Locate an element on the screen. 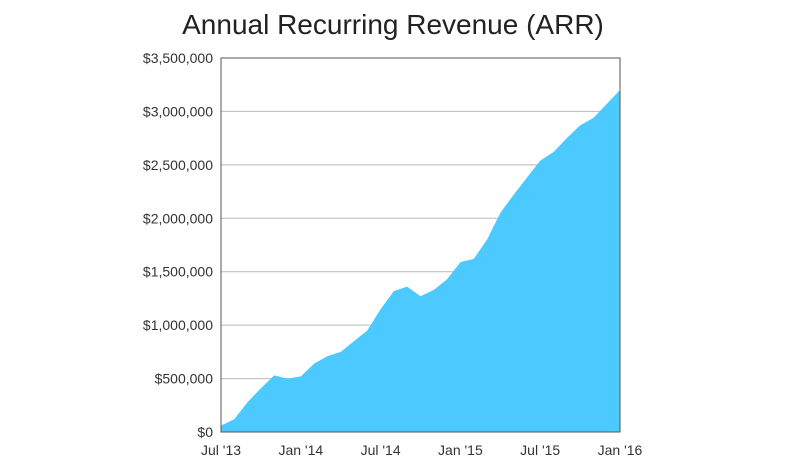 The height and width of the screenshot is (466, 787). x-tick-label: Jul '15 is located at coordinates (540, 450).